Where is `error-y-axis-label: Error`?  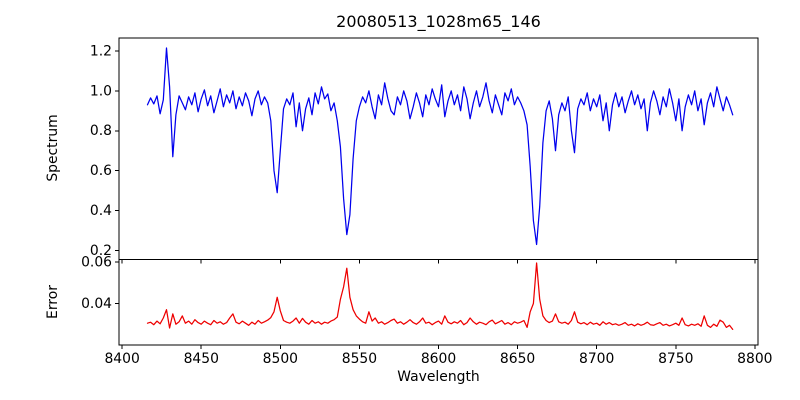
error-y-axis-label: Error is located at coordinates (53, 302).